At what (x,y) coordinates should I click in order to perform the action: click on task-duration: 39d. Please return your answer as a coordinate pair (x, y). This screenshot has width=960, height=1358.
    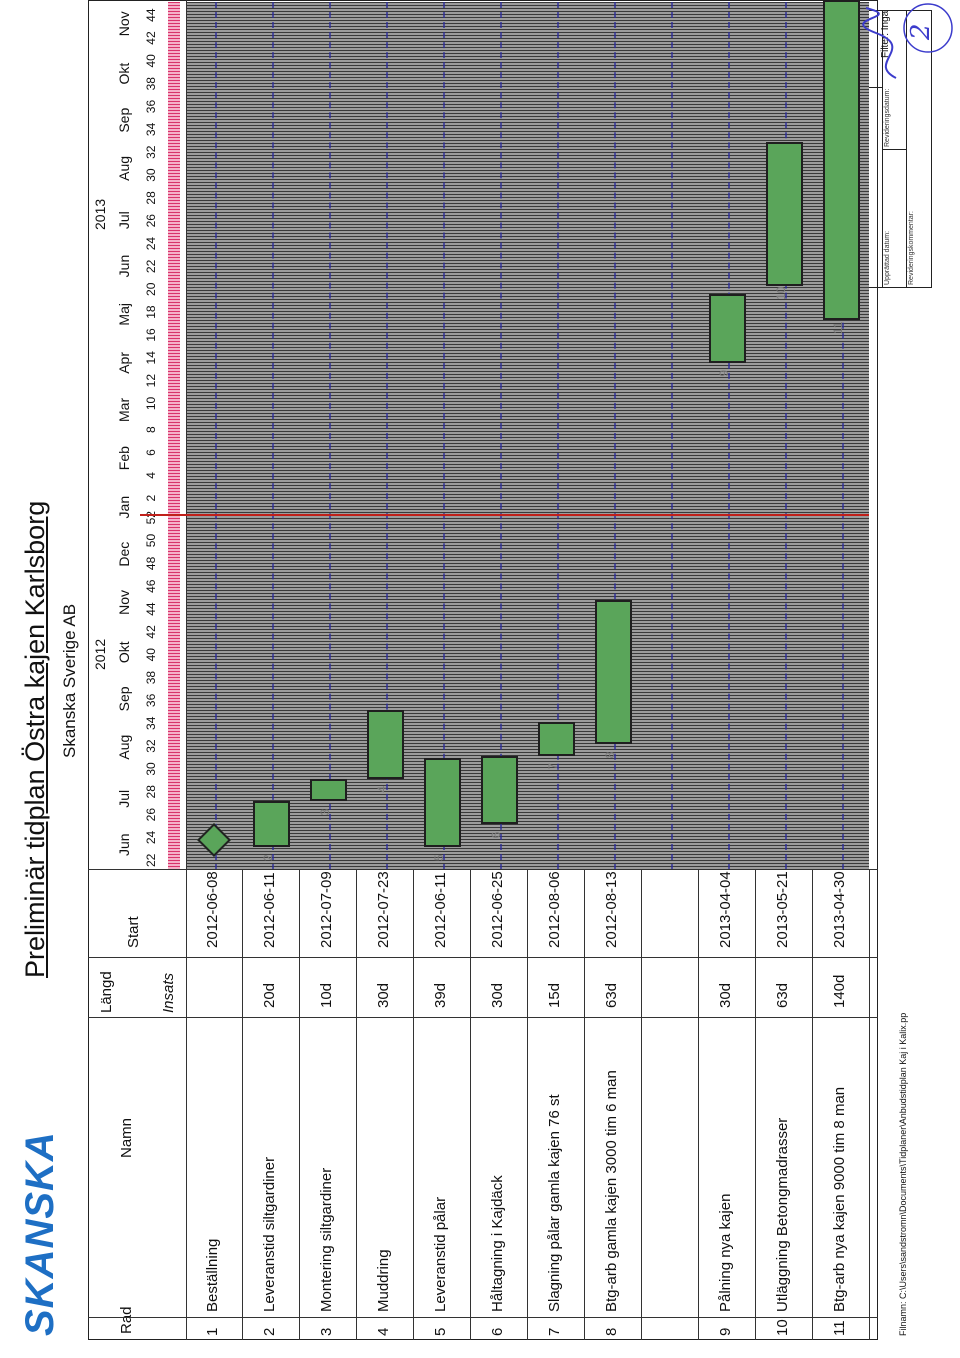
    Looking at the image, I should click on (440, 995).